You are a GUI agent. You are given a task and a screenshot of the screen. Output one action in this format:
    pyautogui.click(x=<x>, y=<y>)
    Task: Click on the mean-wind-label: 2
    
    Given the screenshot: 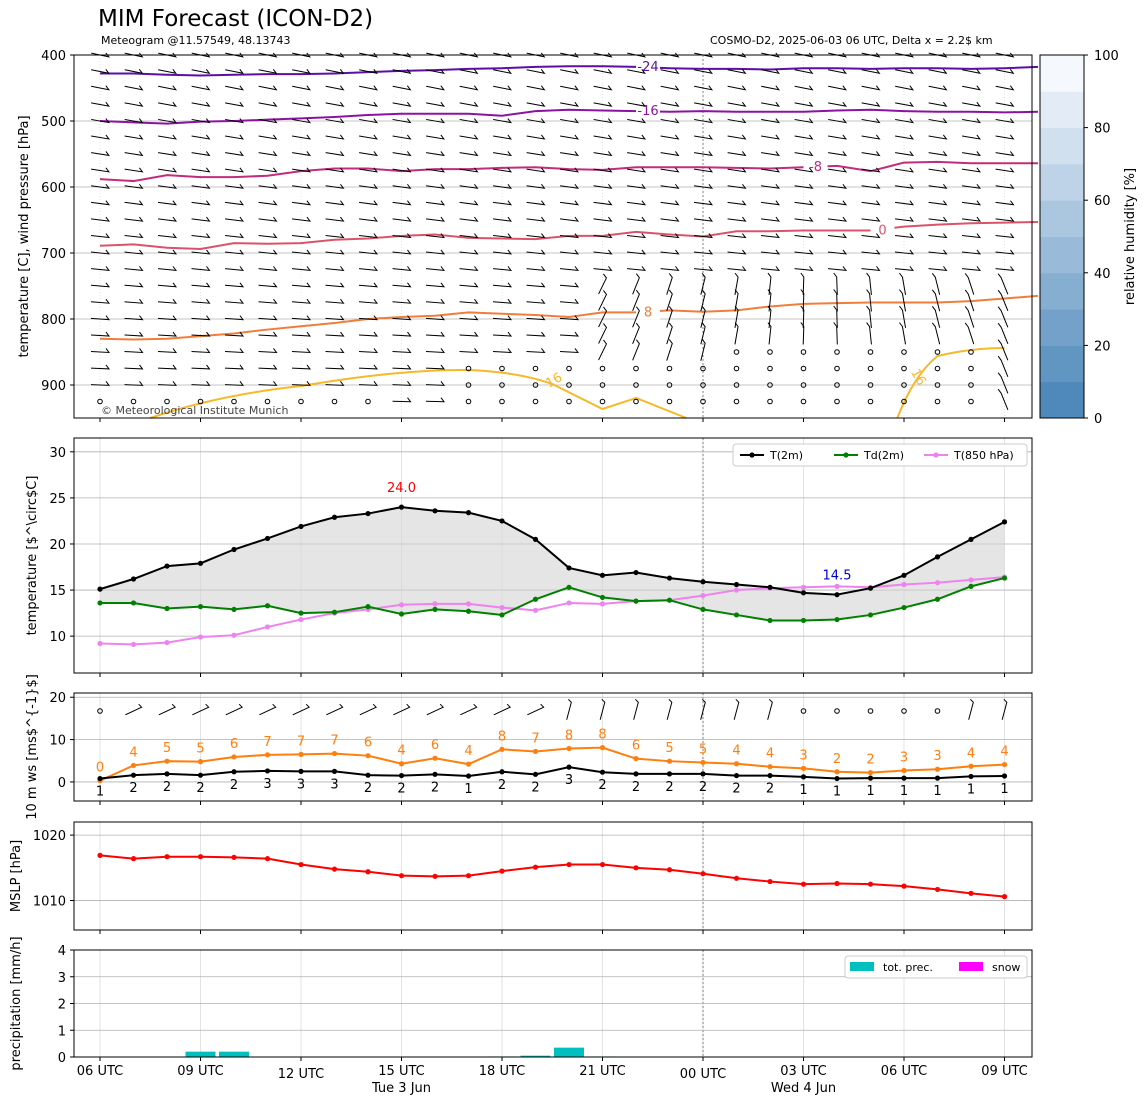 What is the action you would take?
    pyautogui.click(x=435, y=787)
    